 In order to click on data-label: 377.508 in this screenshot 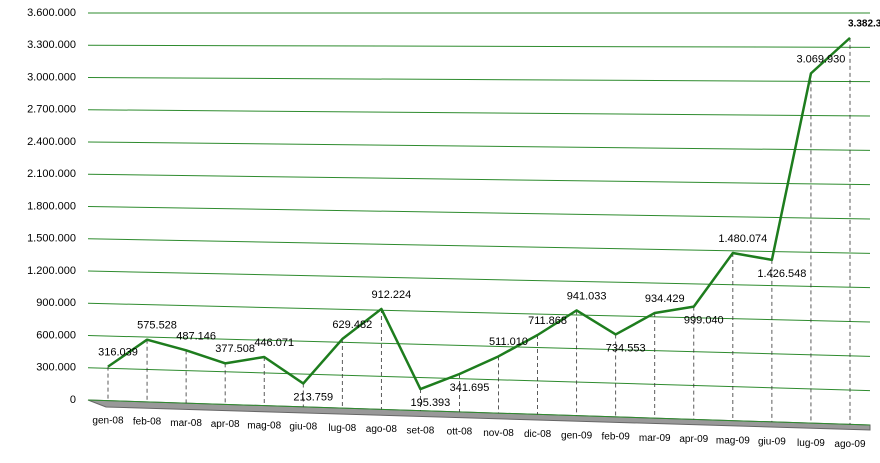, I will do `click(235, 349)`.